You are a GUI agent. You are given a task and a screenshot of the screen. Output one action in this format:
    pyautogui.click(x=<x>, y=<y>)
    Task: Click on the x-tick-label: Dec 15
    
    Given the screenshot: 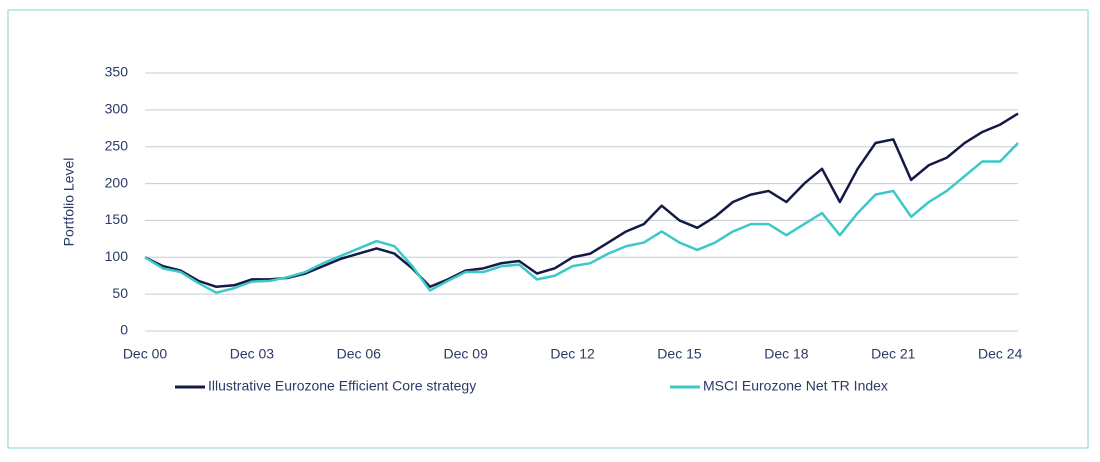 What is the action you would take?
    pyautogui.click(x=679, y=354)
    